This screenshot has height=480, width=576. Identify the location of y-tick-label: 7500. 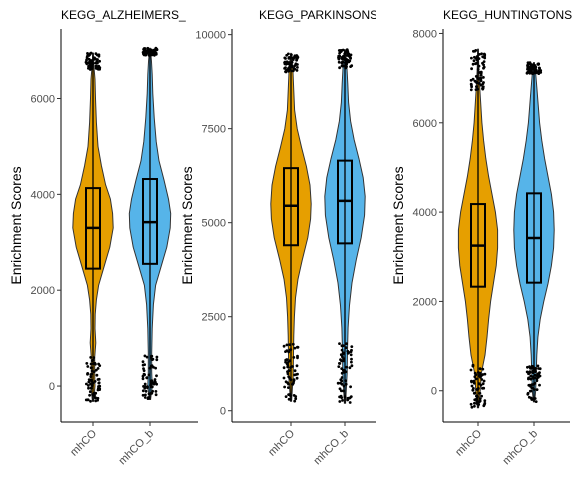
(214, 130).